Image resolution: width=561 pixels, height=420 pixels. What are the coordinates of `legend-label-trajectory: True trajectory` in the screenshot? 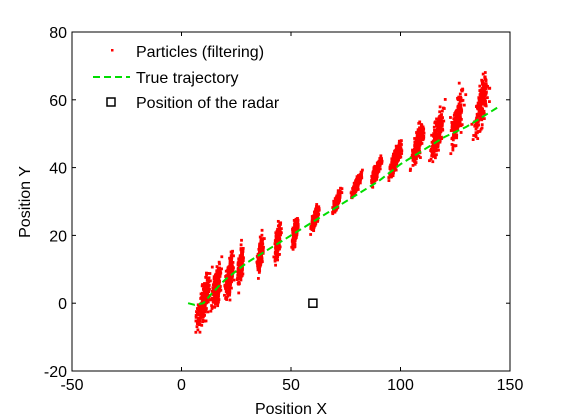 It's located at (187, 78).